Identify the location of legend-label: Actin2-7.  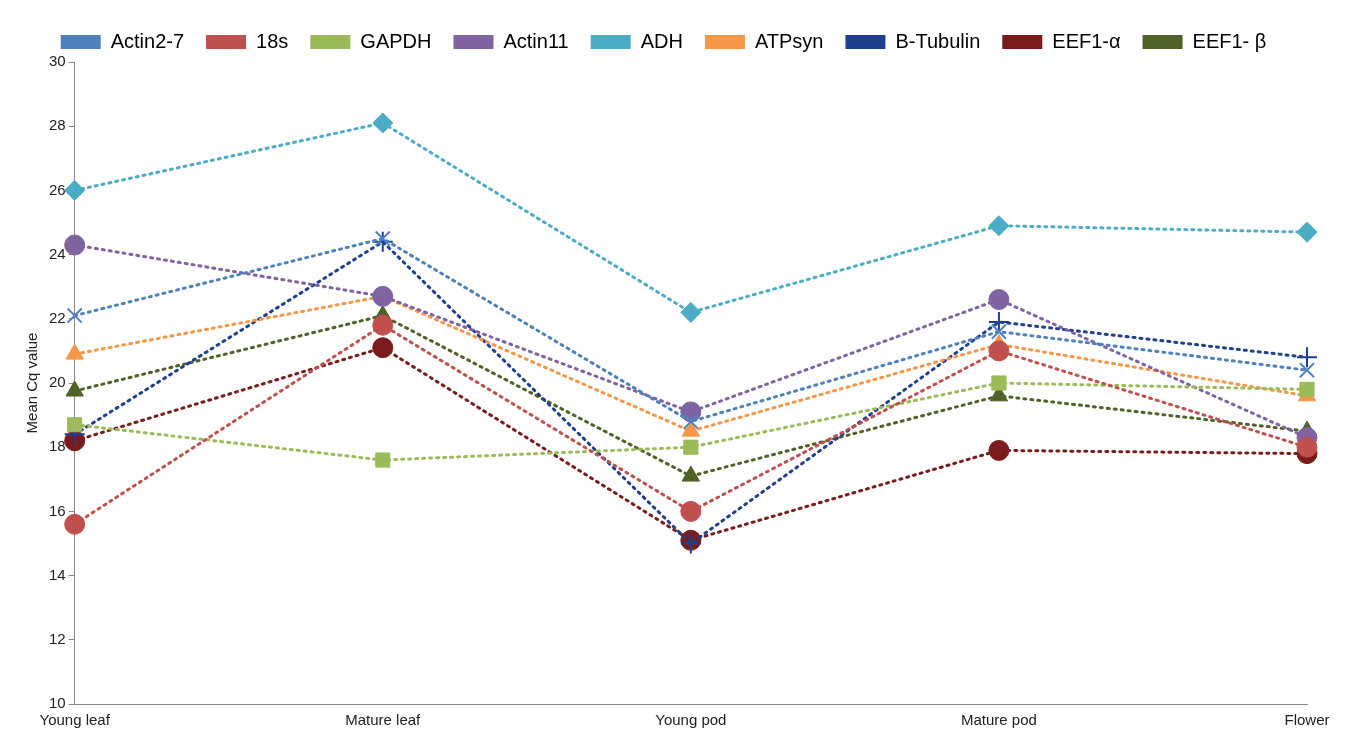
(147, 40).